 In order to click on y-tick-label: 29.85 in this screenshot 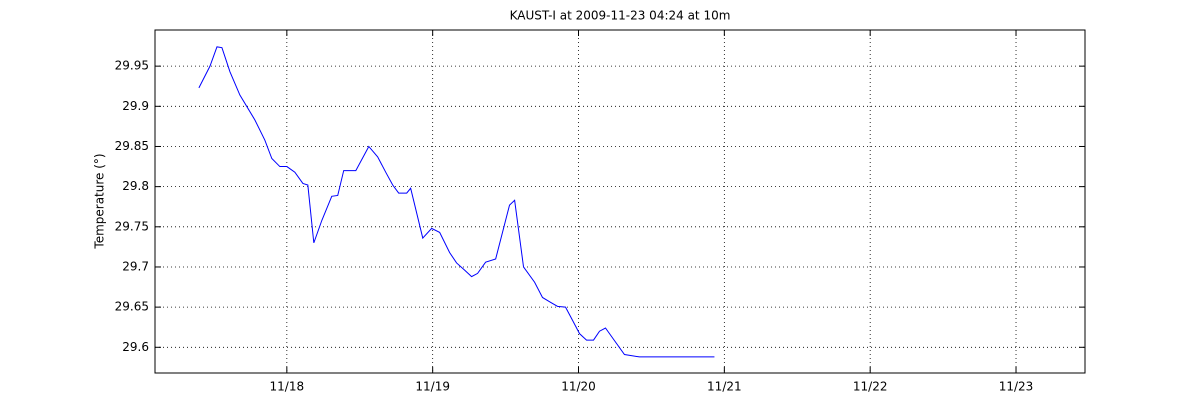, I will do `click(132, 146)`.